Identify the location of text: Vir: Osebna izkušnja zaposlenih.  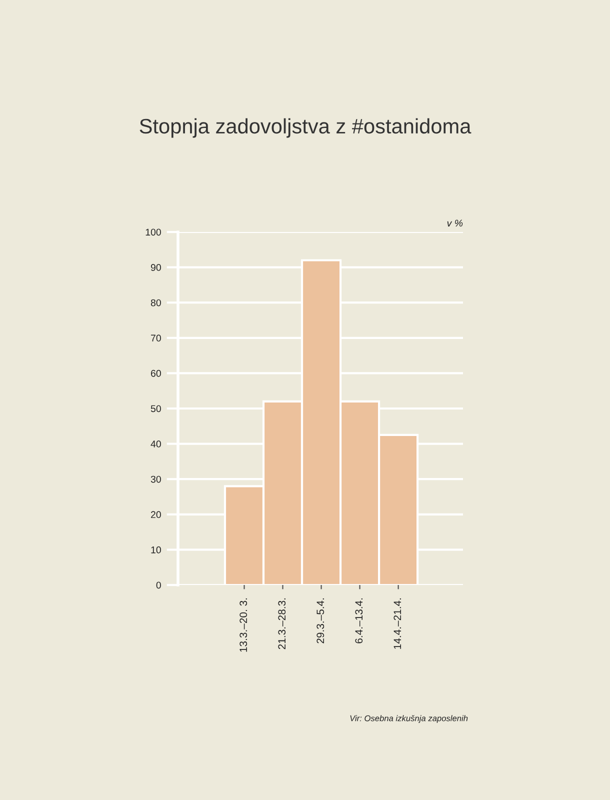
(409, 719).